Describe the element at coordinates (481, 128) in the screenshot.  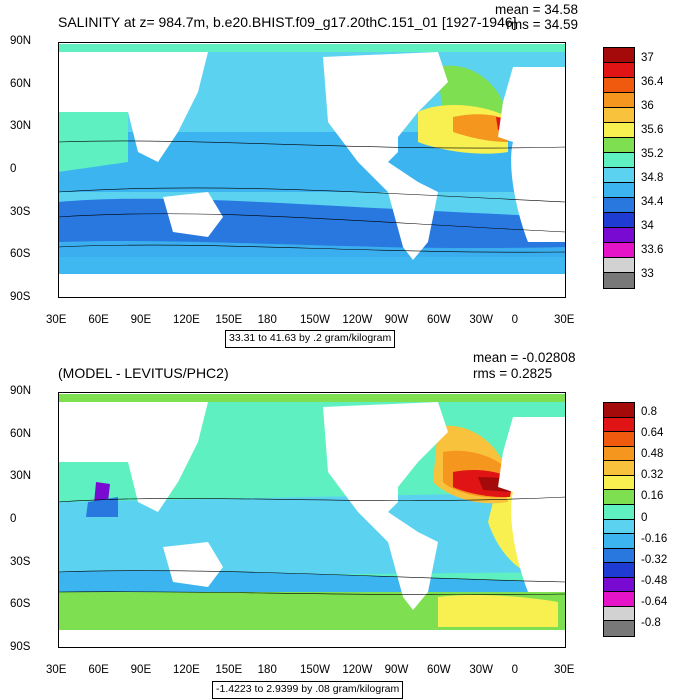
I see `panel1-med-orange` at that location.